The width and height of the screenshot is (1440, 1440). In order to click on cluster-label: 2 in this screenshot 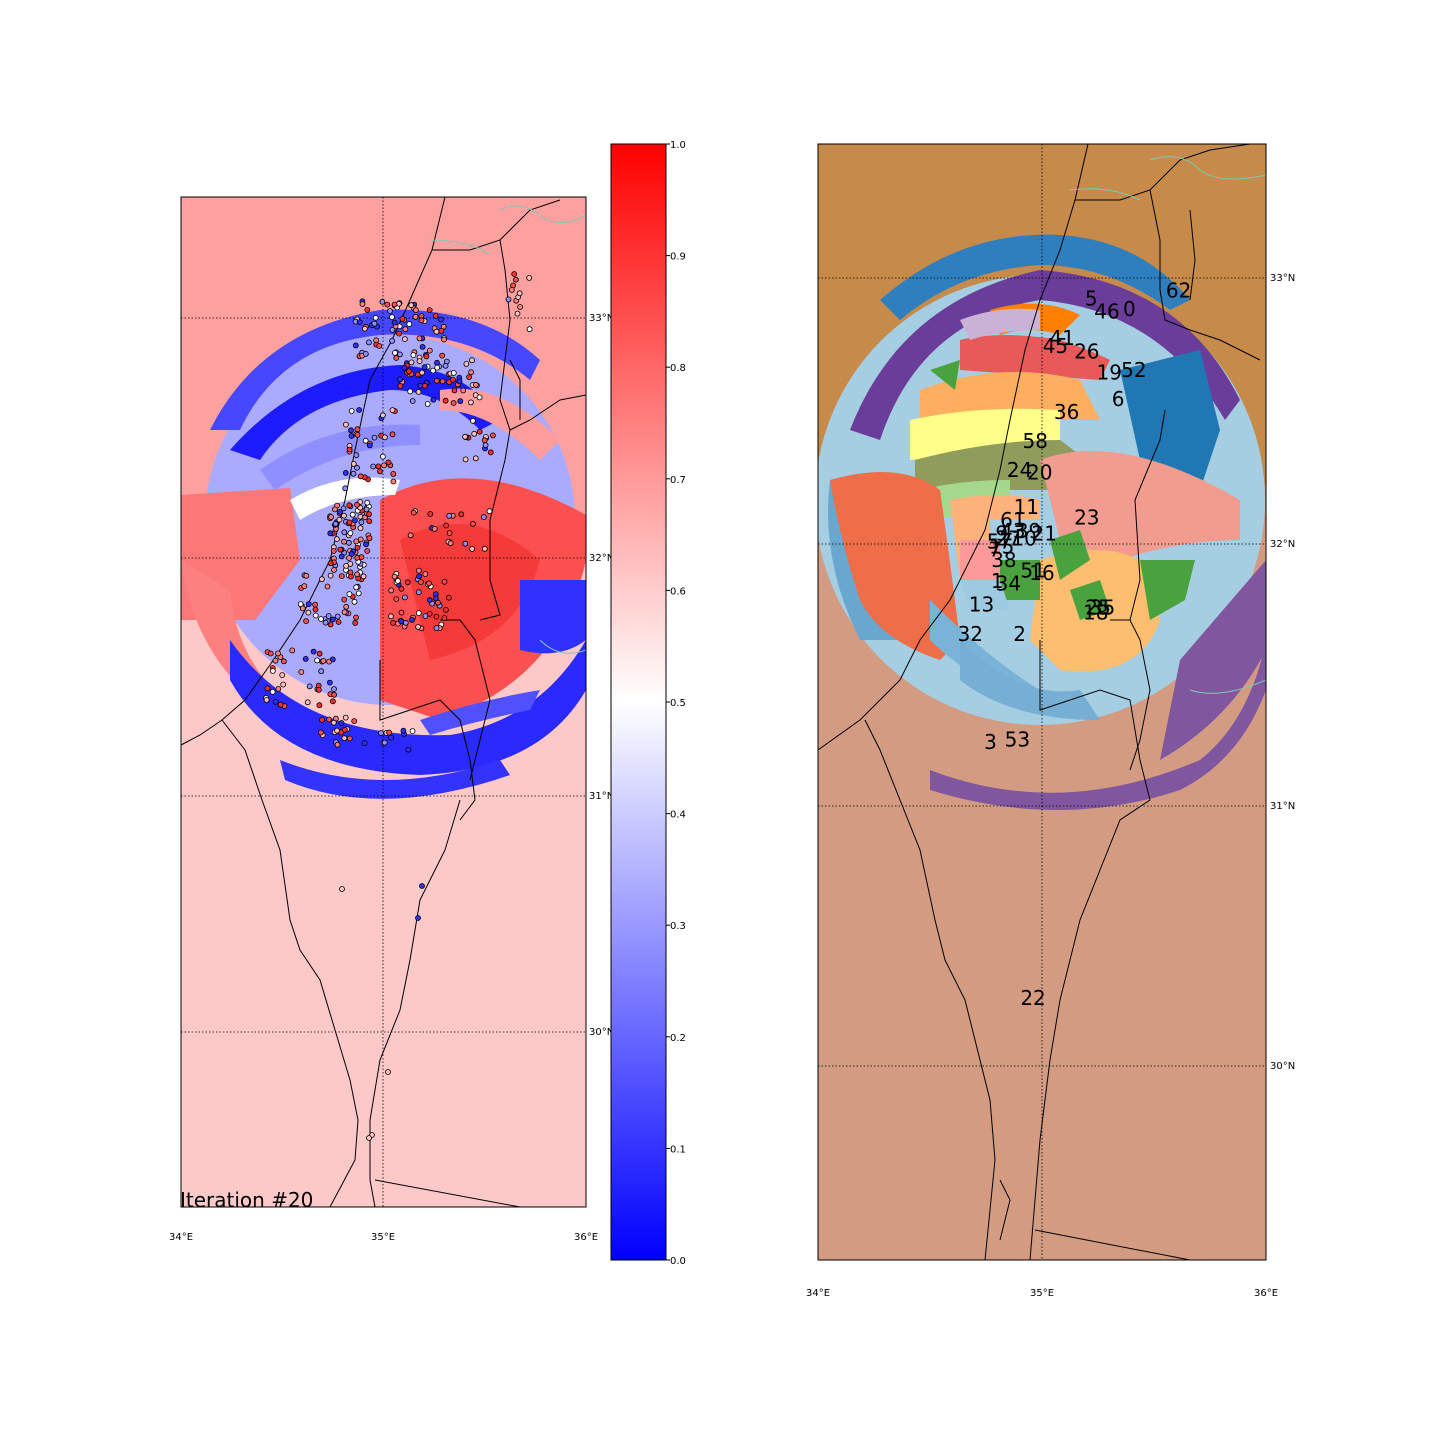, I will do `click(1019, 634)`.